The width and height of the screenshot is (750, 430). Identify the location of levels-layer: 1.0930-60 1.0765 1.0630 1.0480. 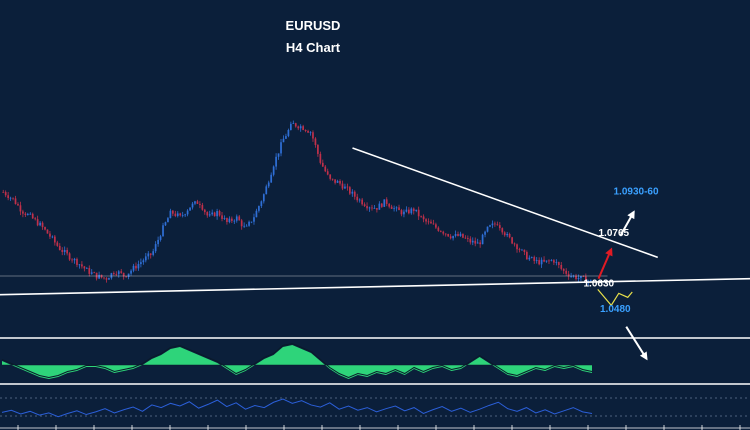
(621, 251).